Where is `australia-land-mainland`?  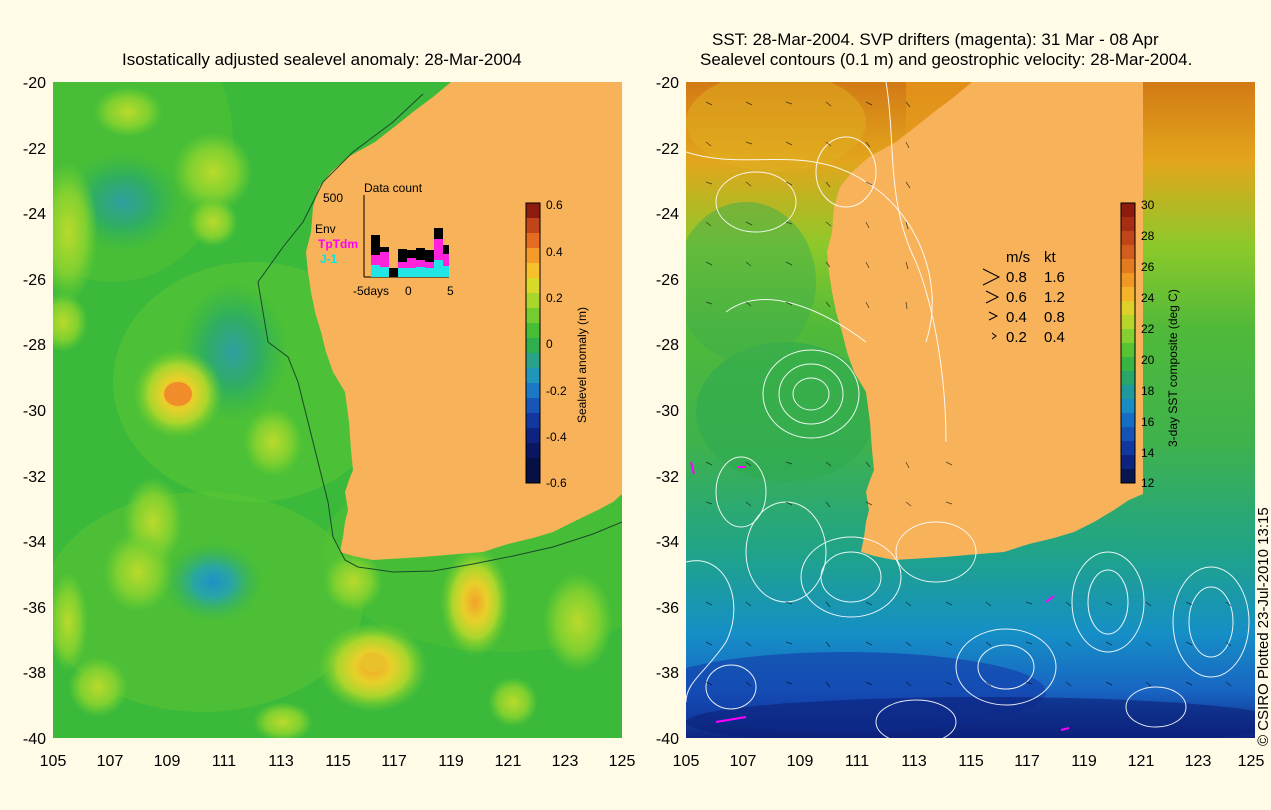 australia-land-mainland is located at coordinates (985, 321).